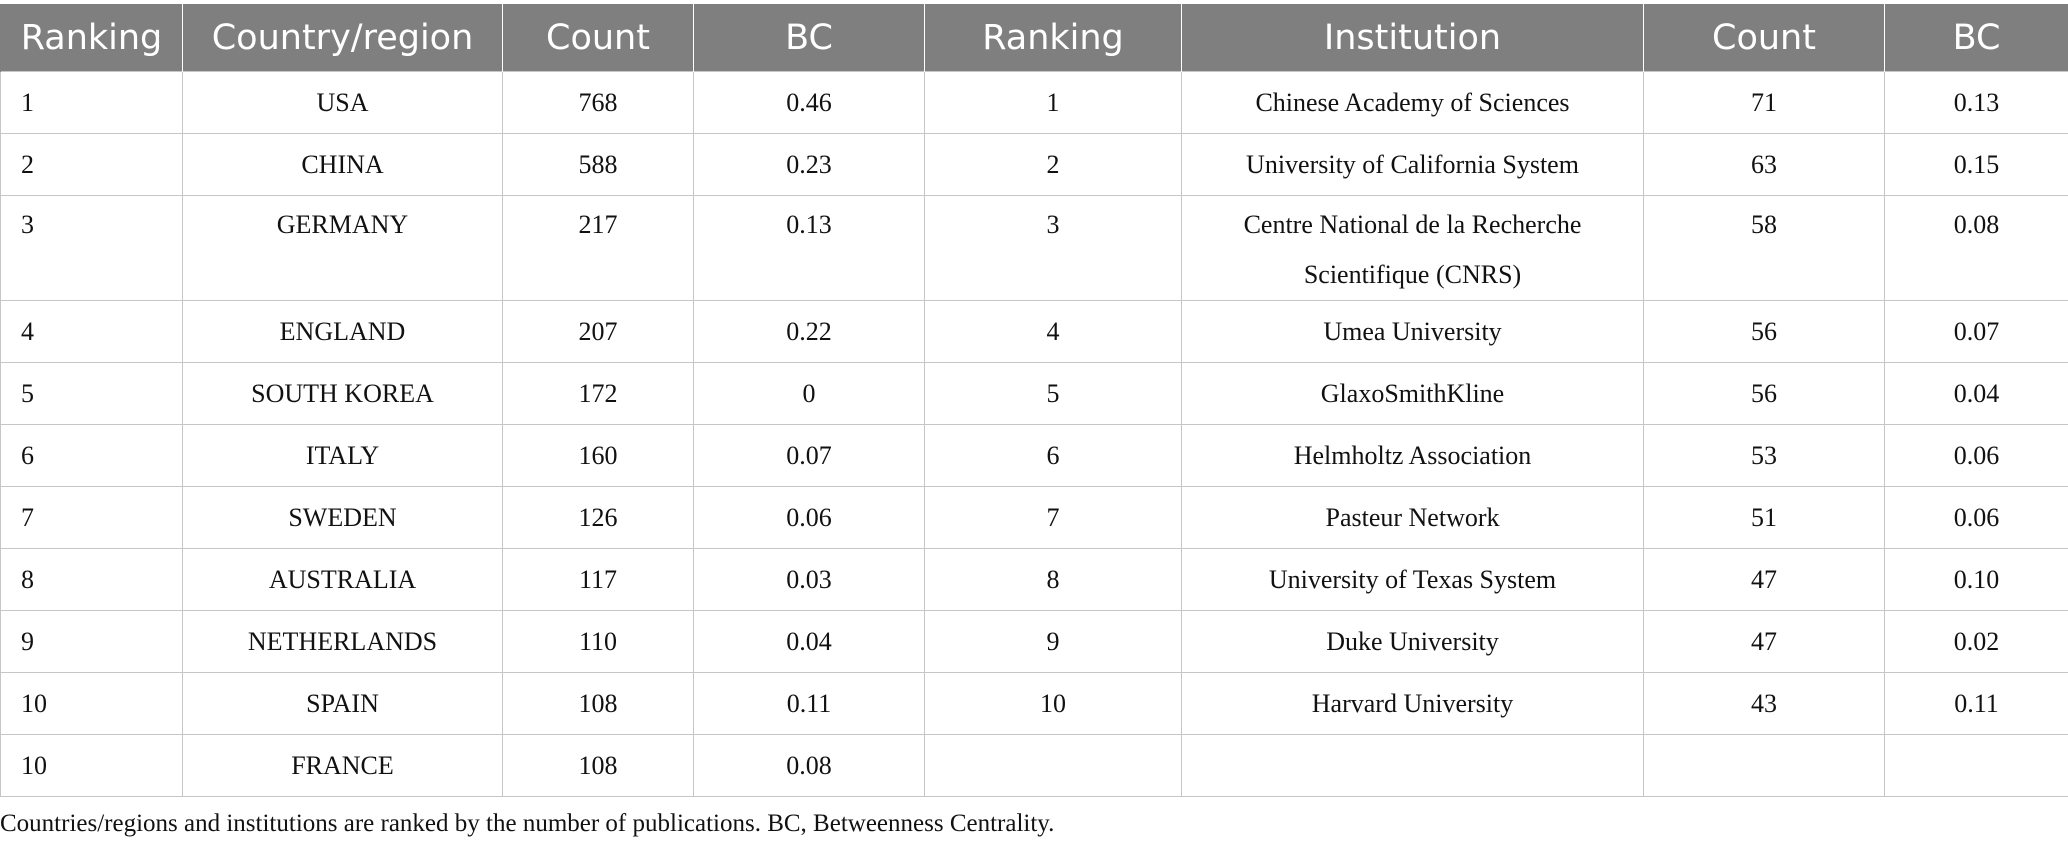 The height and width of the screenshot is (850, 2068). I want to click on cell-country-count: 768, so click(598, 102).